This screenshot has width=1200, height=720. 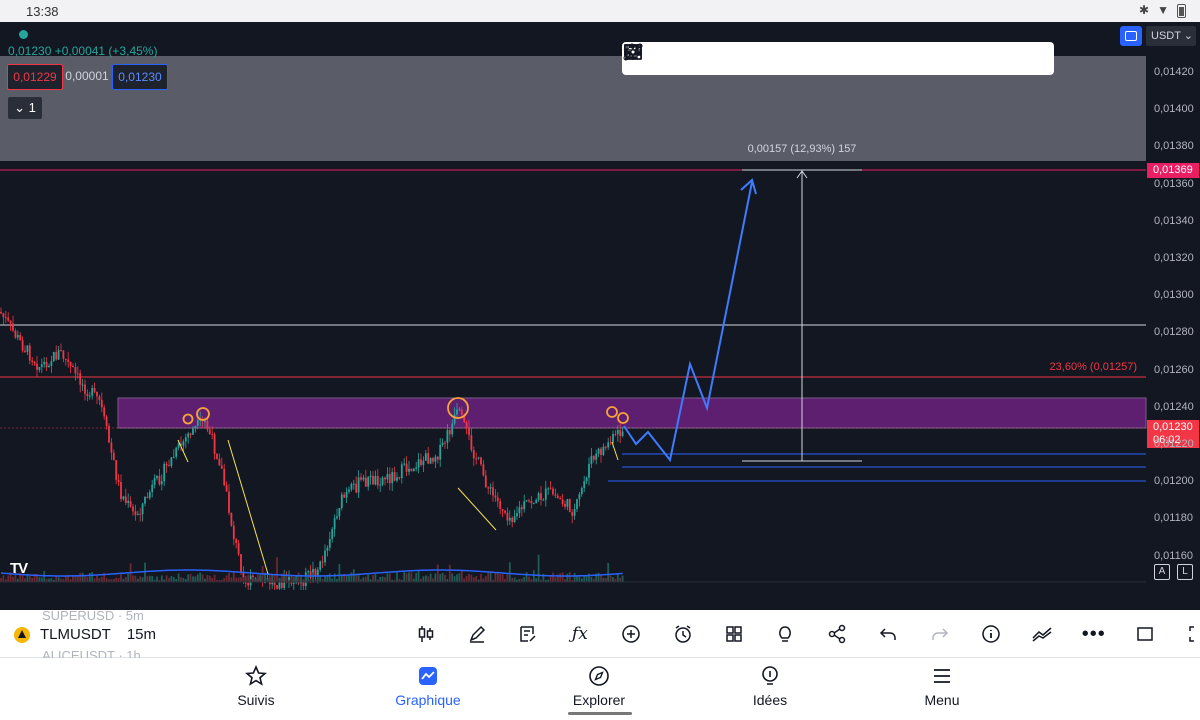 What do you see at coordinates (1167, 440) in the screenshot?
I see `bar-countdown: 06:02` at bounding box center [1167, 440].